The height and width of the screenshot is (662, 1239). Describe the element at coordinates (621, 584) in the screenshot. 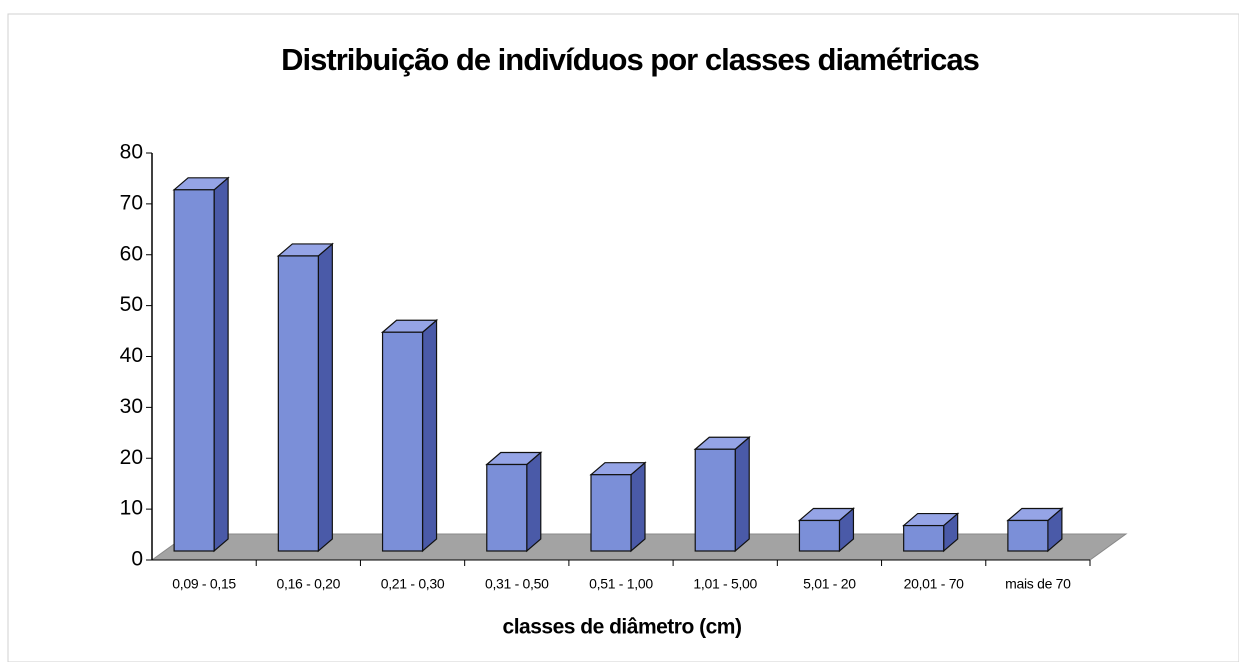

I see `x-tick-label: 0,51 - 1,00` at that location.